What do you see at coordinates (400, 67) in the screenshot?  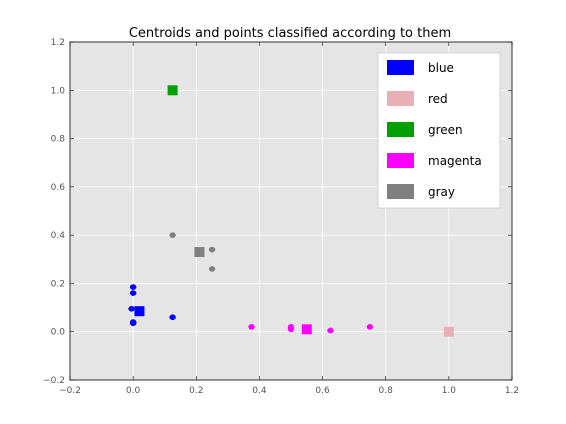 I see `blue-legend-swatch` at bounding box center [400, 67].